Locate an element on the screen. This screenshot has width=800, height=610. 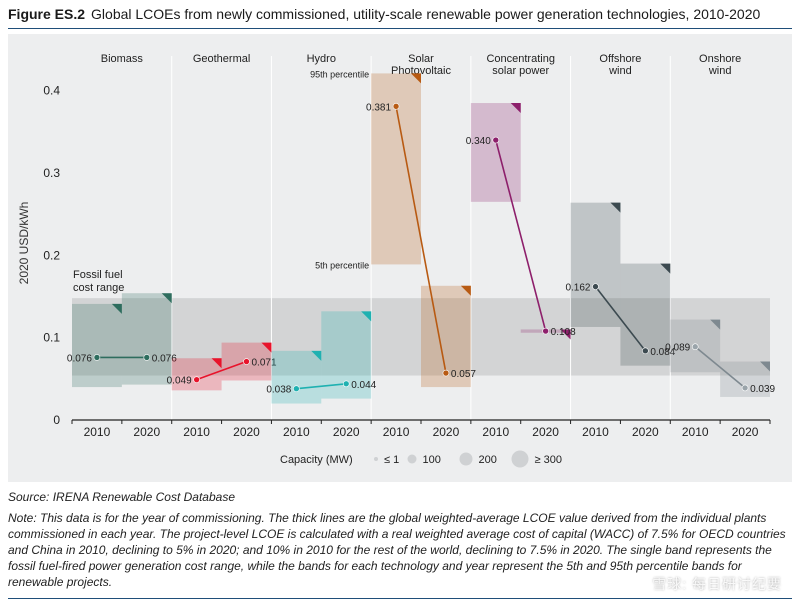
data-label: 0.057 is located at coordinates (463, 374).